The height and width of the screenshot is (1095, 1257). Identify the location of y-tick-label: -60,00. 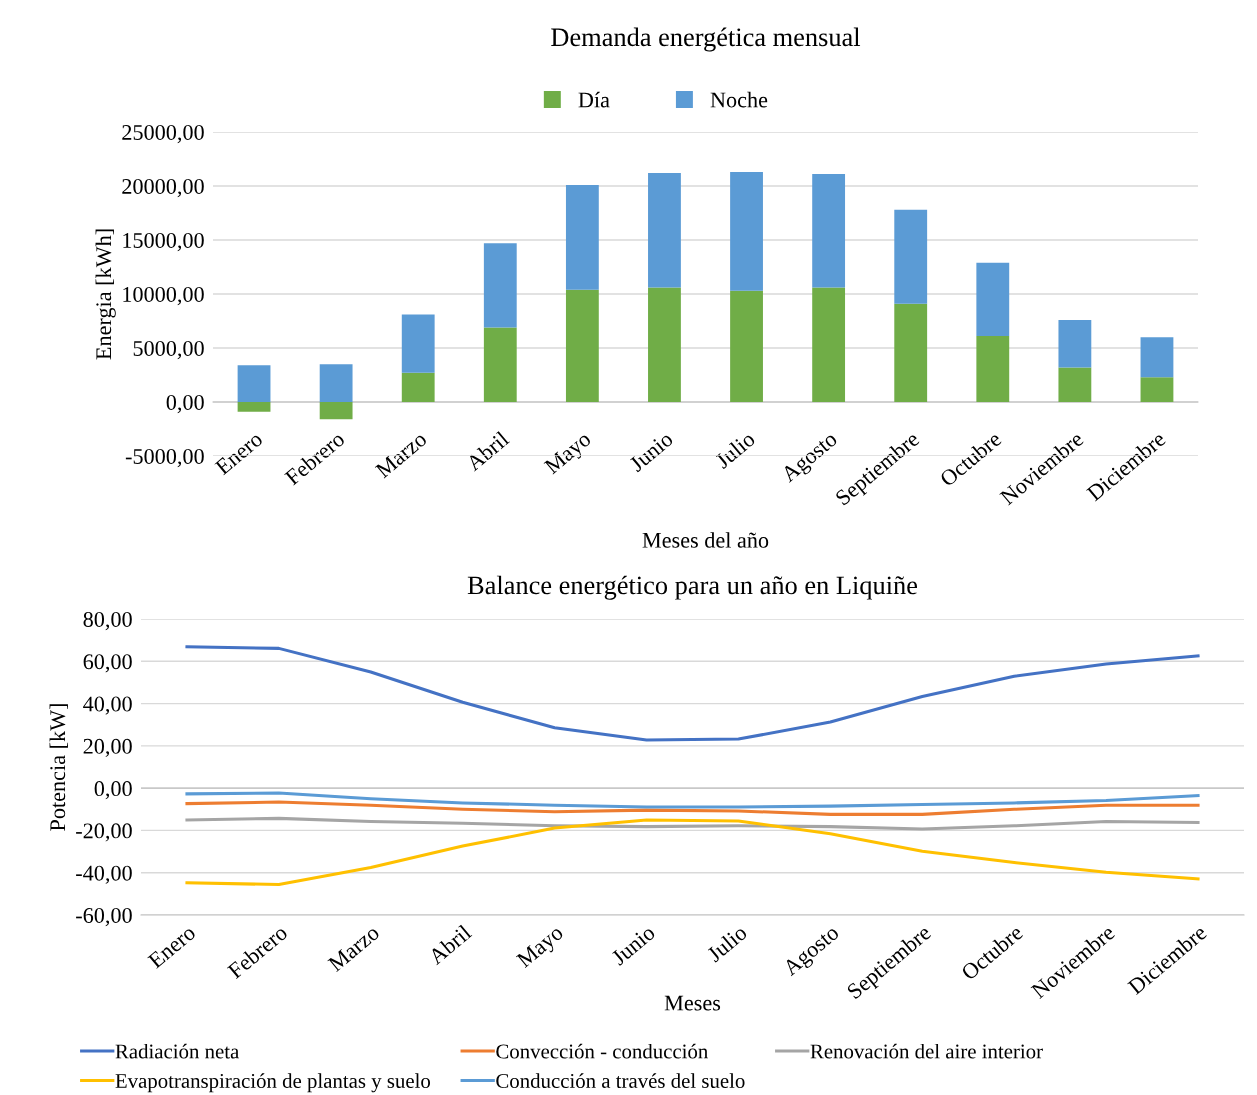
(104, 917).